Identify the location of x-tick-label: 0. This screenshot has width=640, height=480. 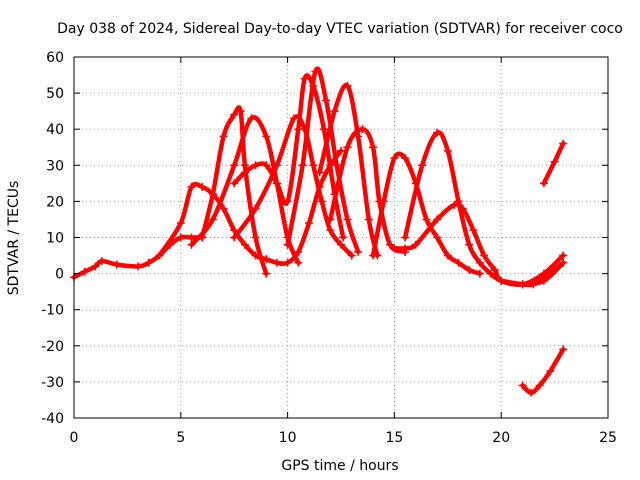
(74, 438).